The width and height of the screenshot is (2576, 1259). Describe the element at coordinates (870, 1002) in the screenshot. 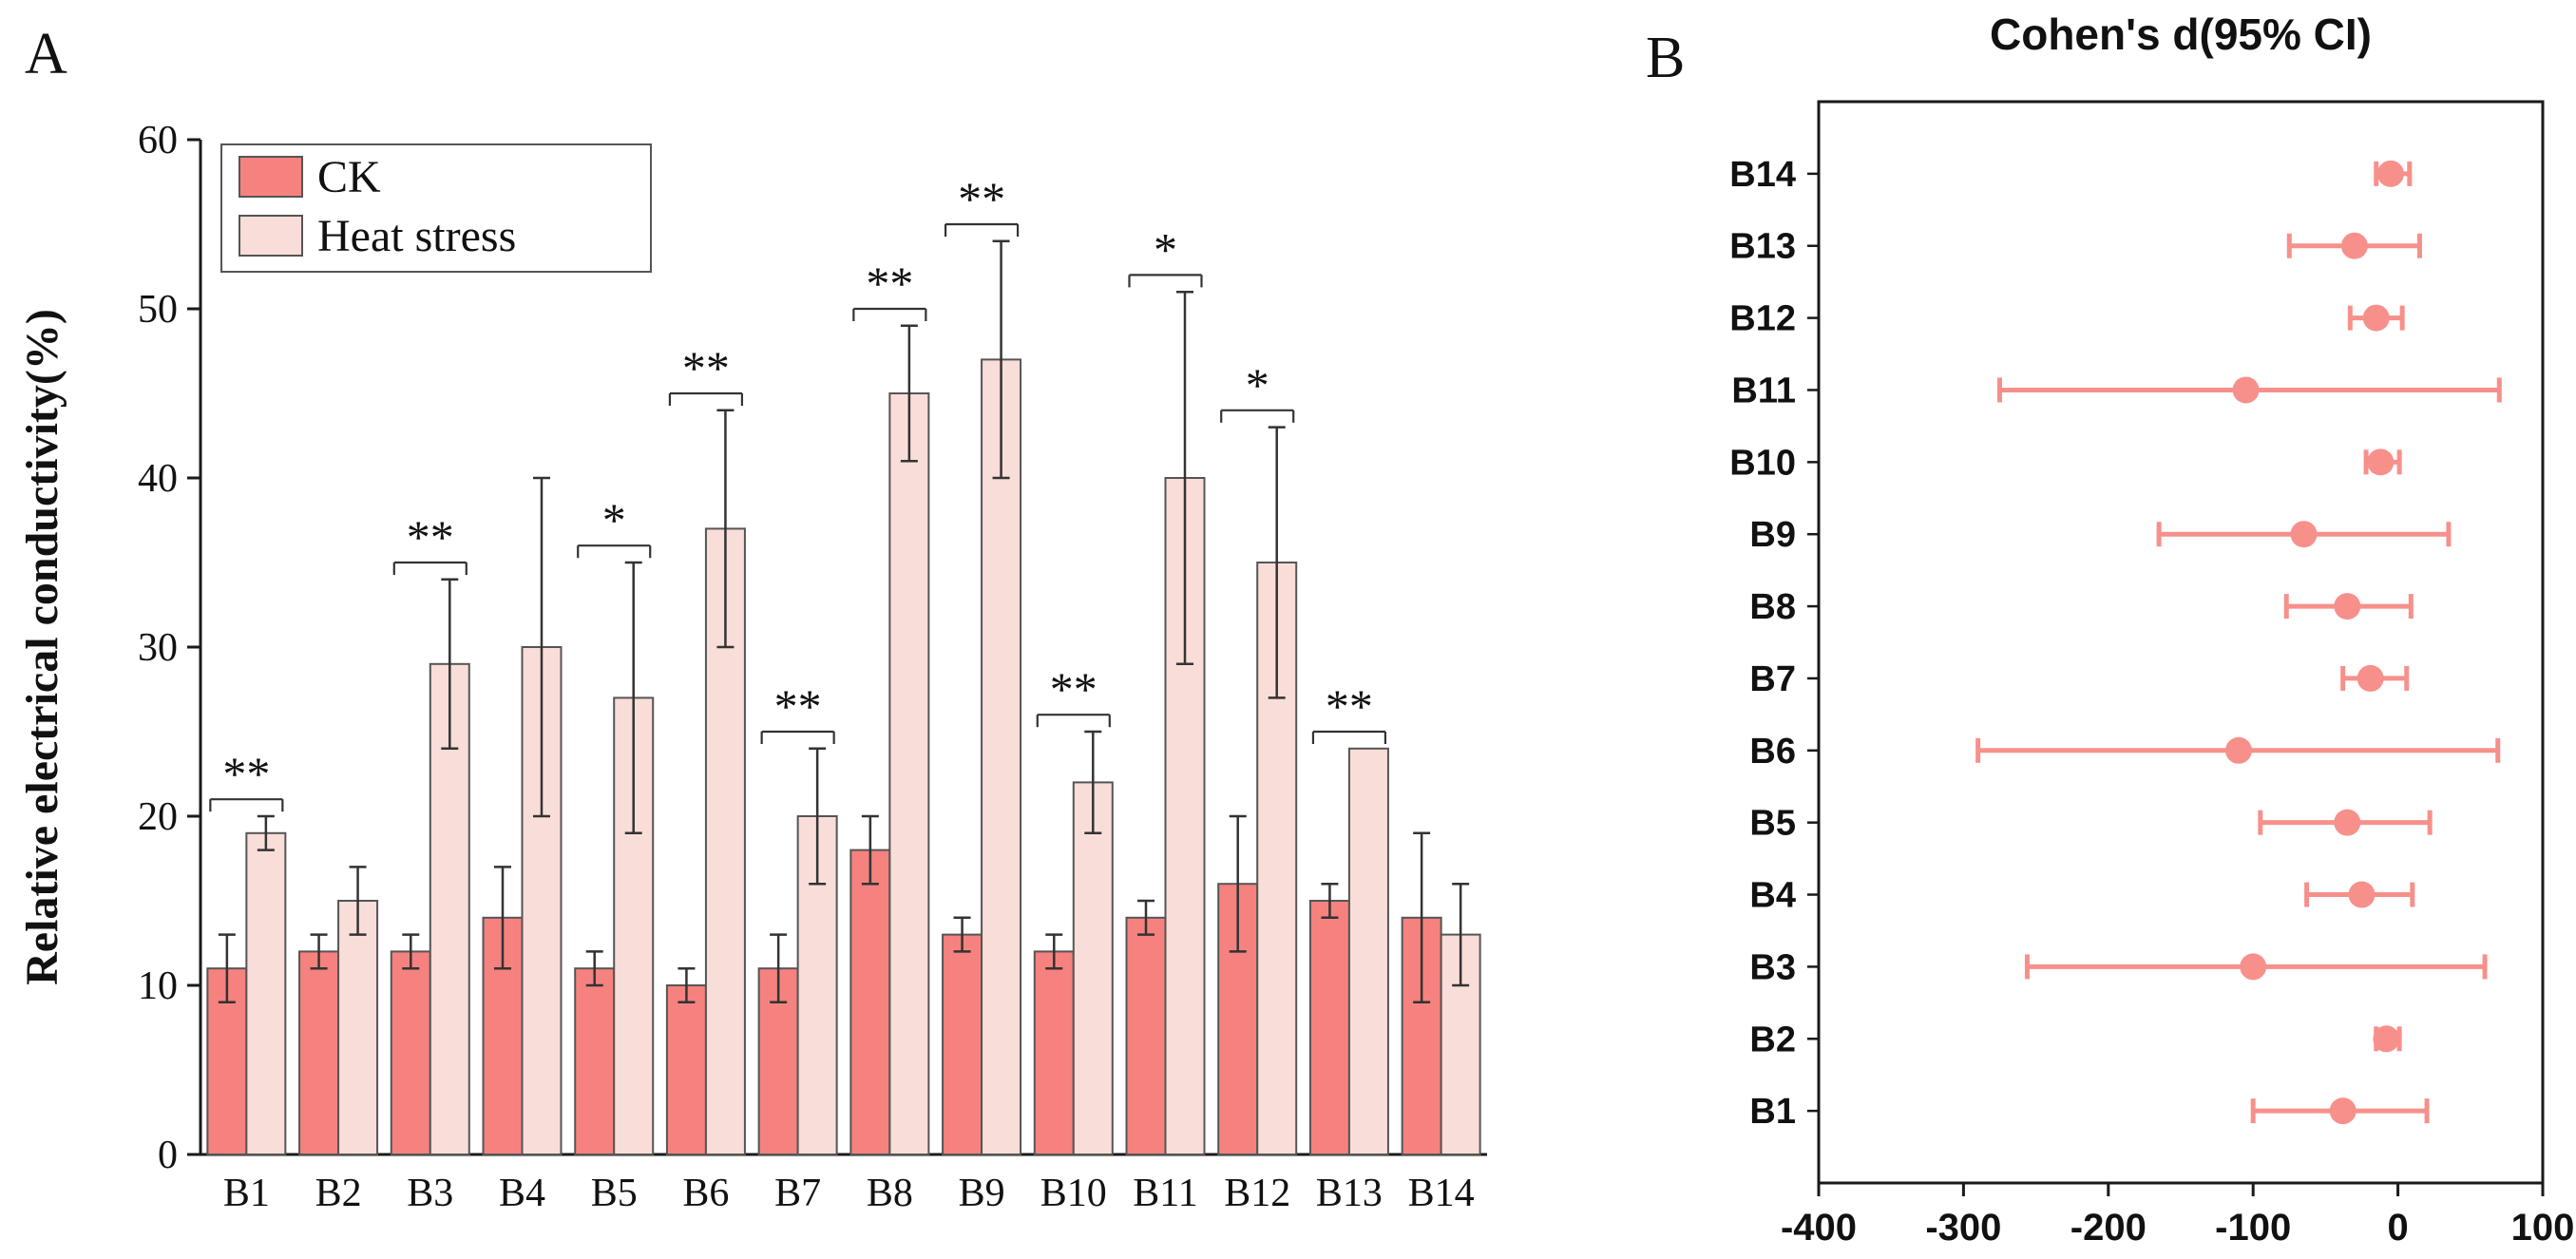

I see `bar-ck-b8` at that location.